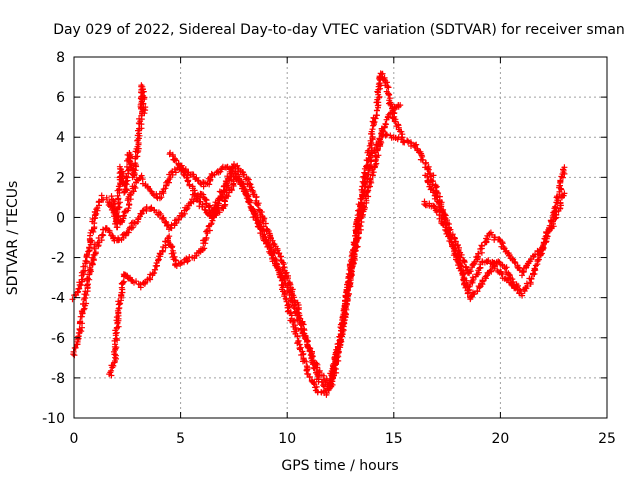 The height and width of the screenshot is (480, 640). I want to click on x-tick-label: 25, so click(607, 439).